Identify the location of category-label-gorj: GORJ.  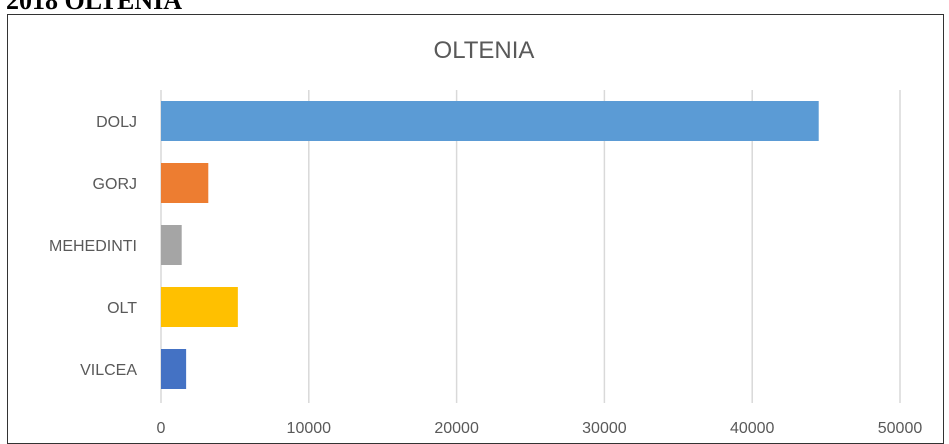
(115, 184).